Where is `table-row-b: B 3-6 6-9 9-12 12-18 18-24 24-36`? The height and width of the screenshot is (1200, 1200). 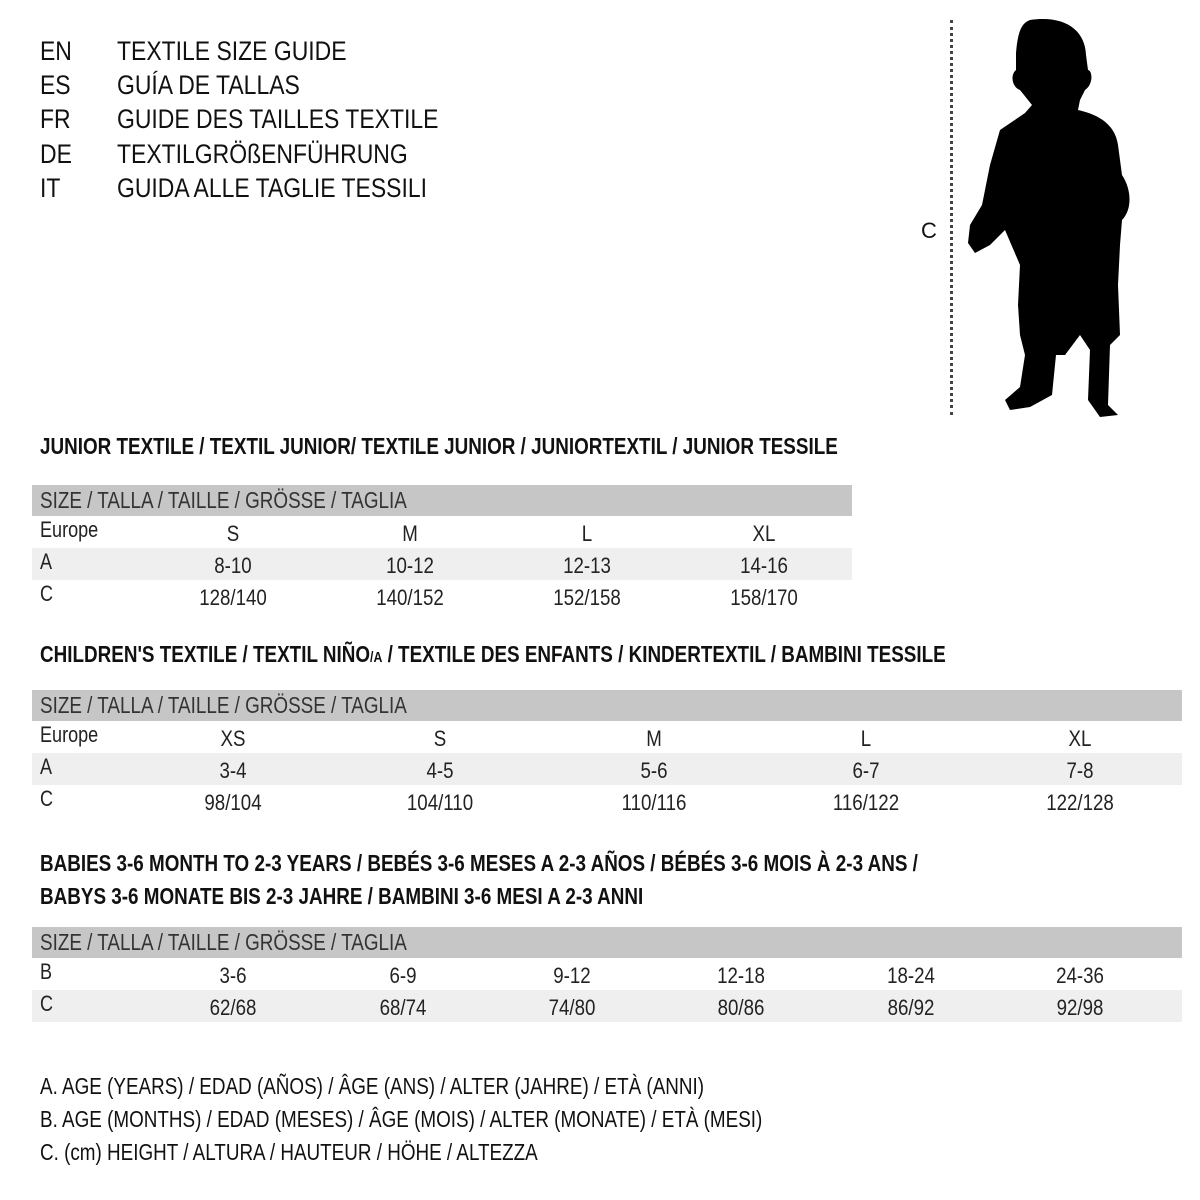 table-row-b: B 3-6 6-9 9-12 12-18 18-24 24-36 is located at coordinates (572, 973).